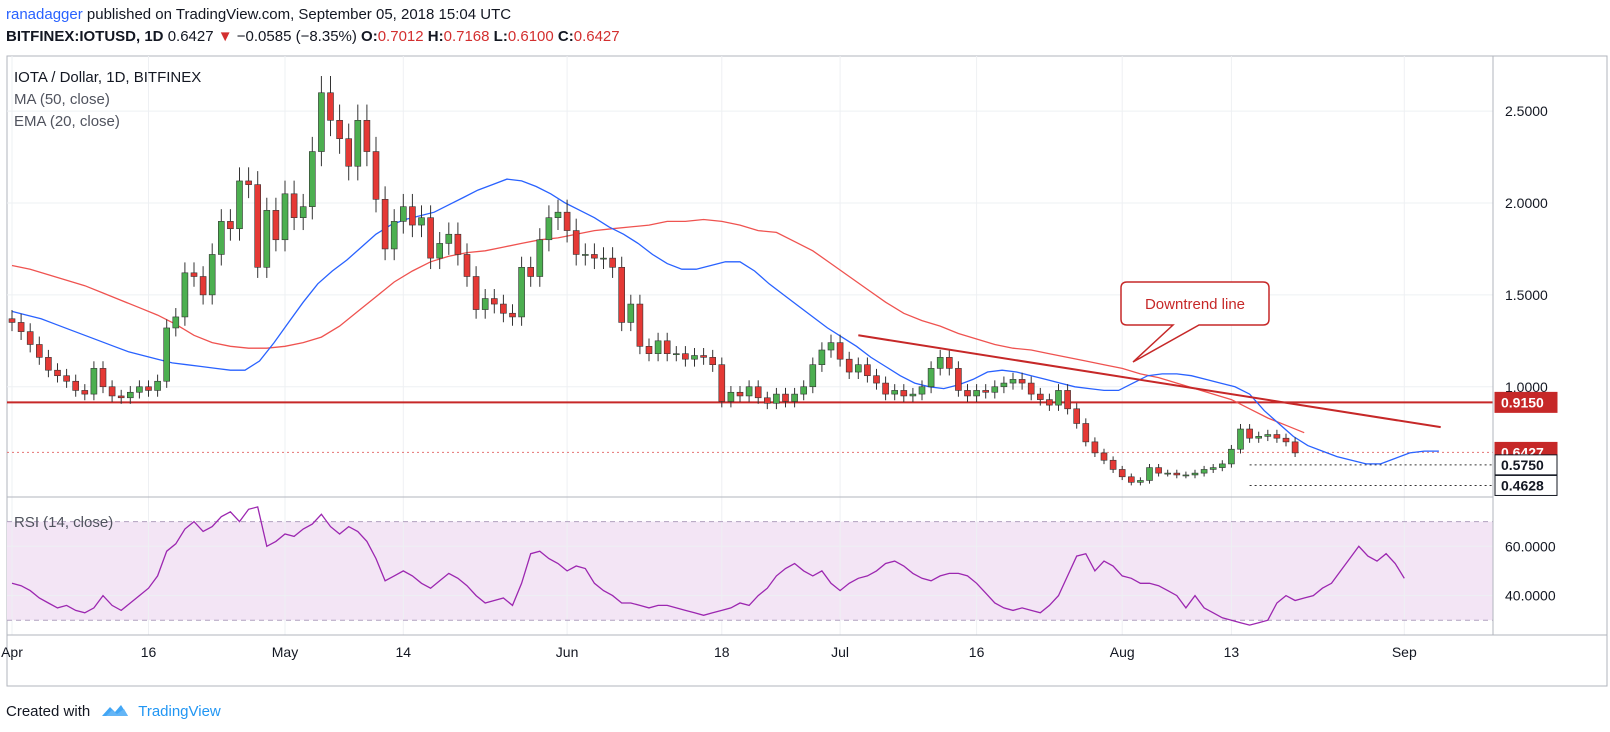 The image size is (1610, 732). Describe the element at coordinates (12, 652) in the screenshot. I see `time-tick-label: Apr` at that location.